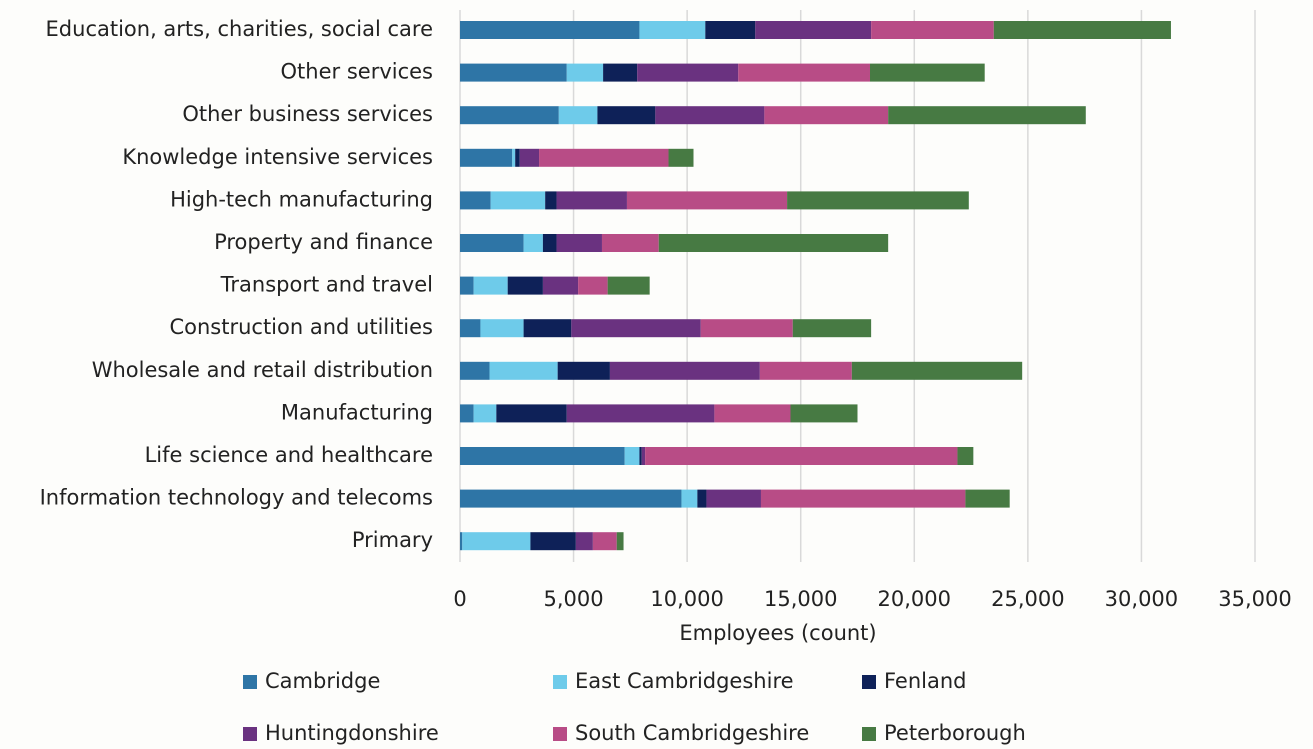 This screenshot has height=749, width=1313. What do you see at coordinates (277, 157) in the screenshot?
I see `y-tick-label: Knowledge intensive services` at bounding box center [277, 157].